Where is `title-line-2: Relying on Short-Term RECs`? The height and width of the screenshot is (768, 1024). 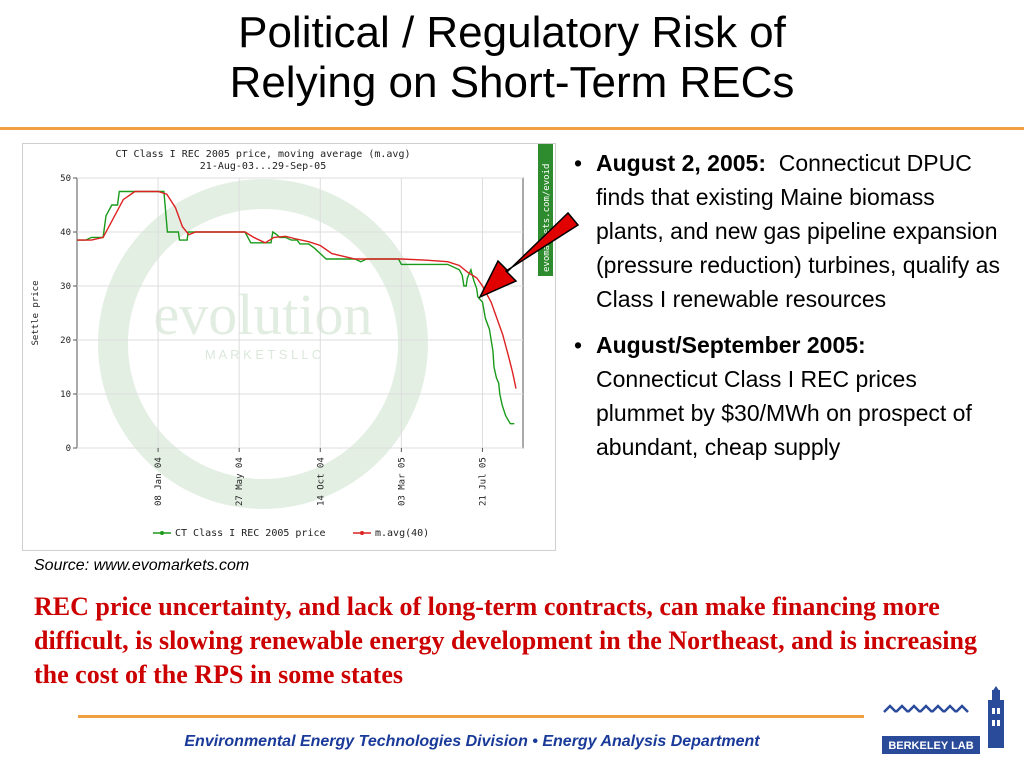
title-line-2: Relying on Short-Term RECs is located at coordinates (512, 82).